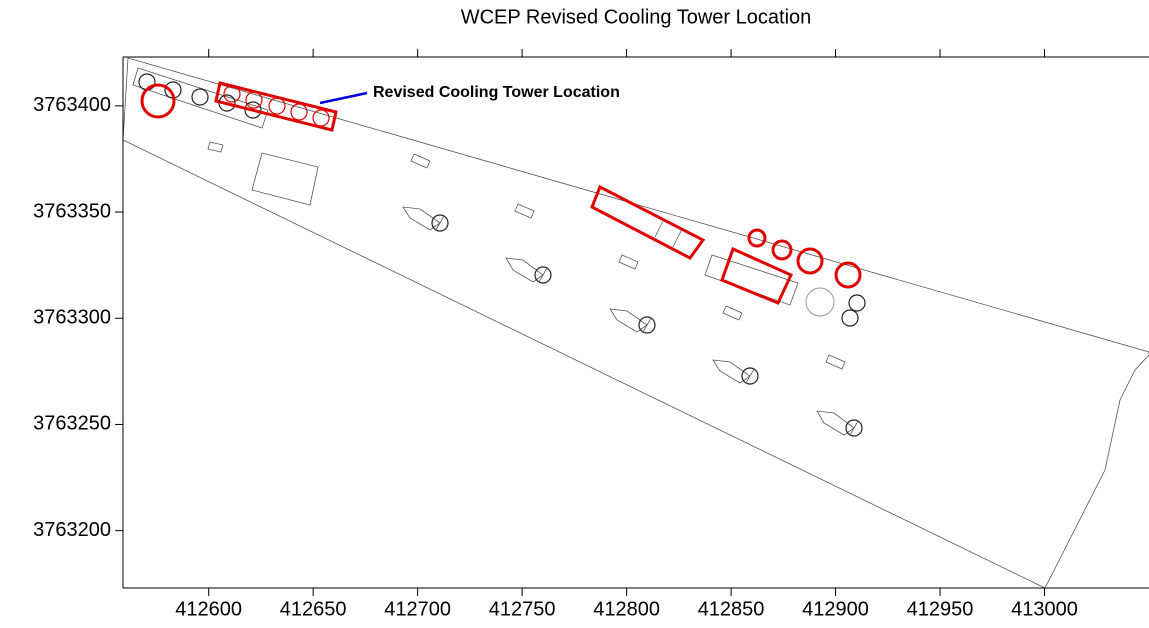  What do you see at coordinates (72, 105) in the screenshot?
I see `y-tick-label: 3763400` at bounding box center [72, 105].